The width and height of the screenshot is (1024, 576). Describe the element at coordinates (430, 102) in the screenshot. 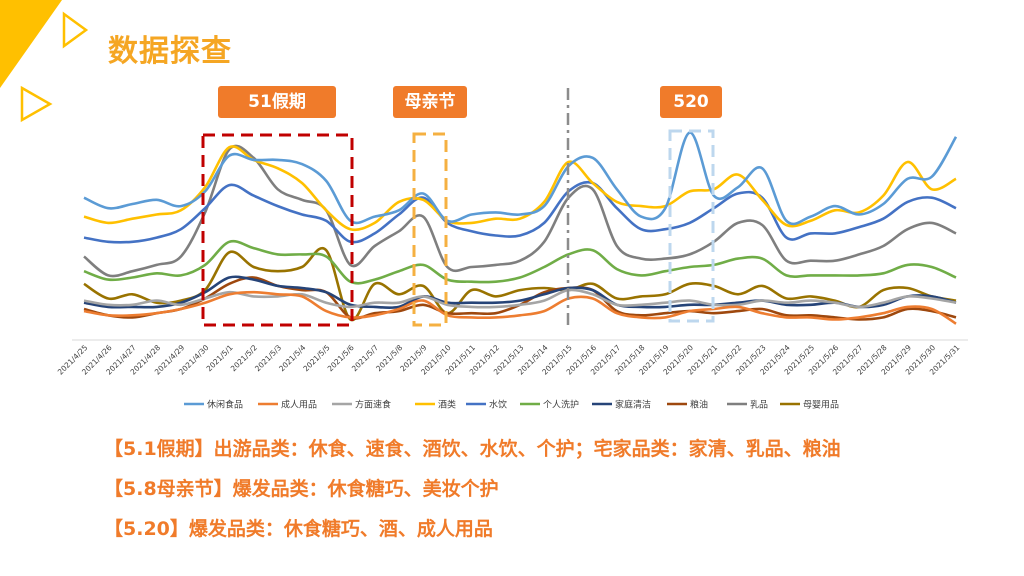

I see `tag-mothers-day: 母亲节` at that location.